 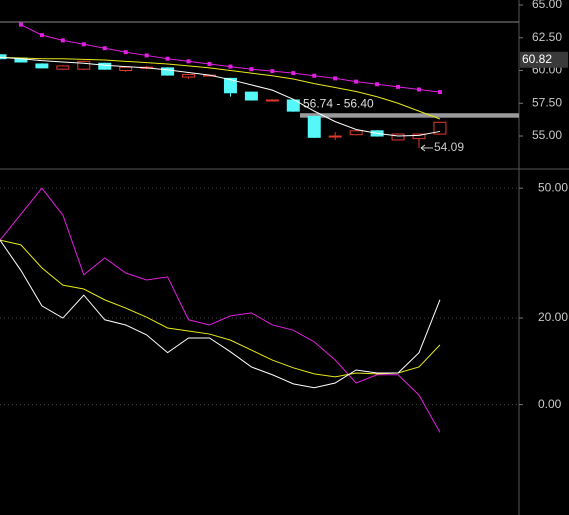 What do you see at coordinates (338, 103) in the screenshot?
I see `zone-label: 56.74 - 56.40` at bounding box center [338, 103].